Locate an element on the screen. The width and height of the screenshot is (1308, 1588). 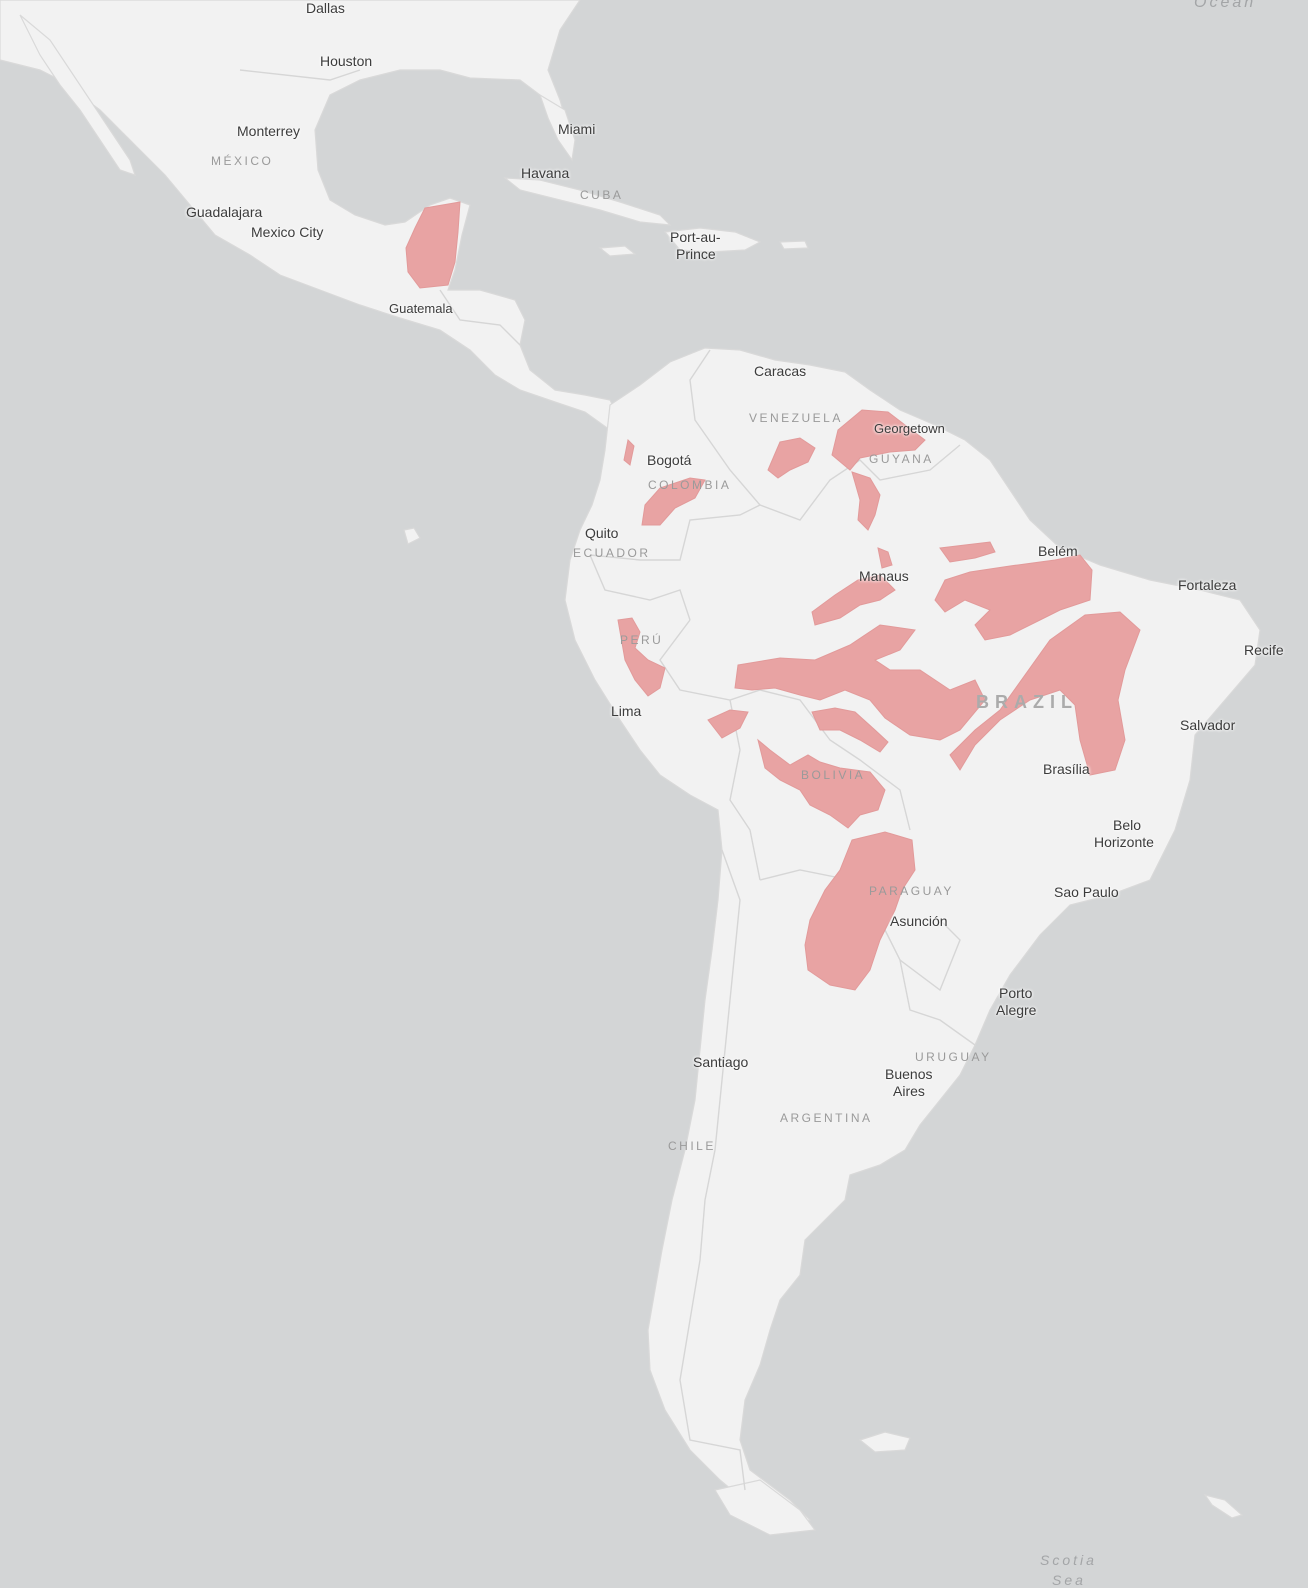
landmass-puerto-rico is located at coordinates (793, 245).